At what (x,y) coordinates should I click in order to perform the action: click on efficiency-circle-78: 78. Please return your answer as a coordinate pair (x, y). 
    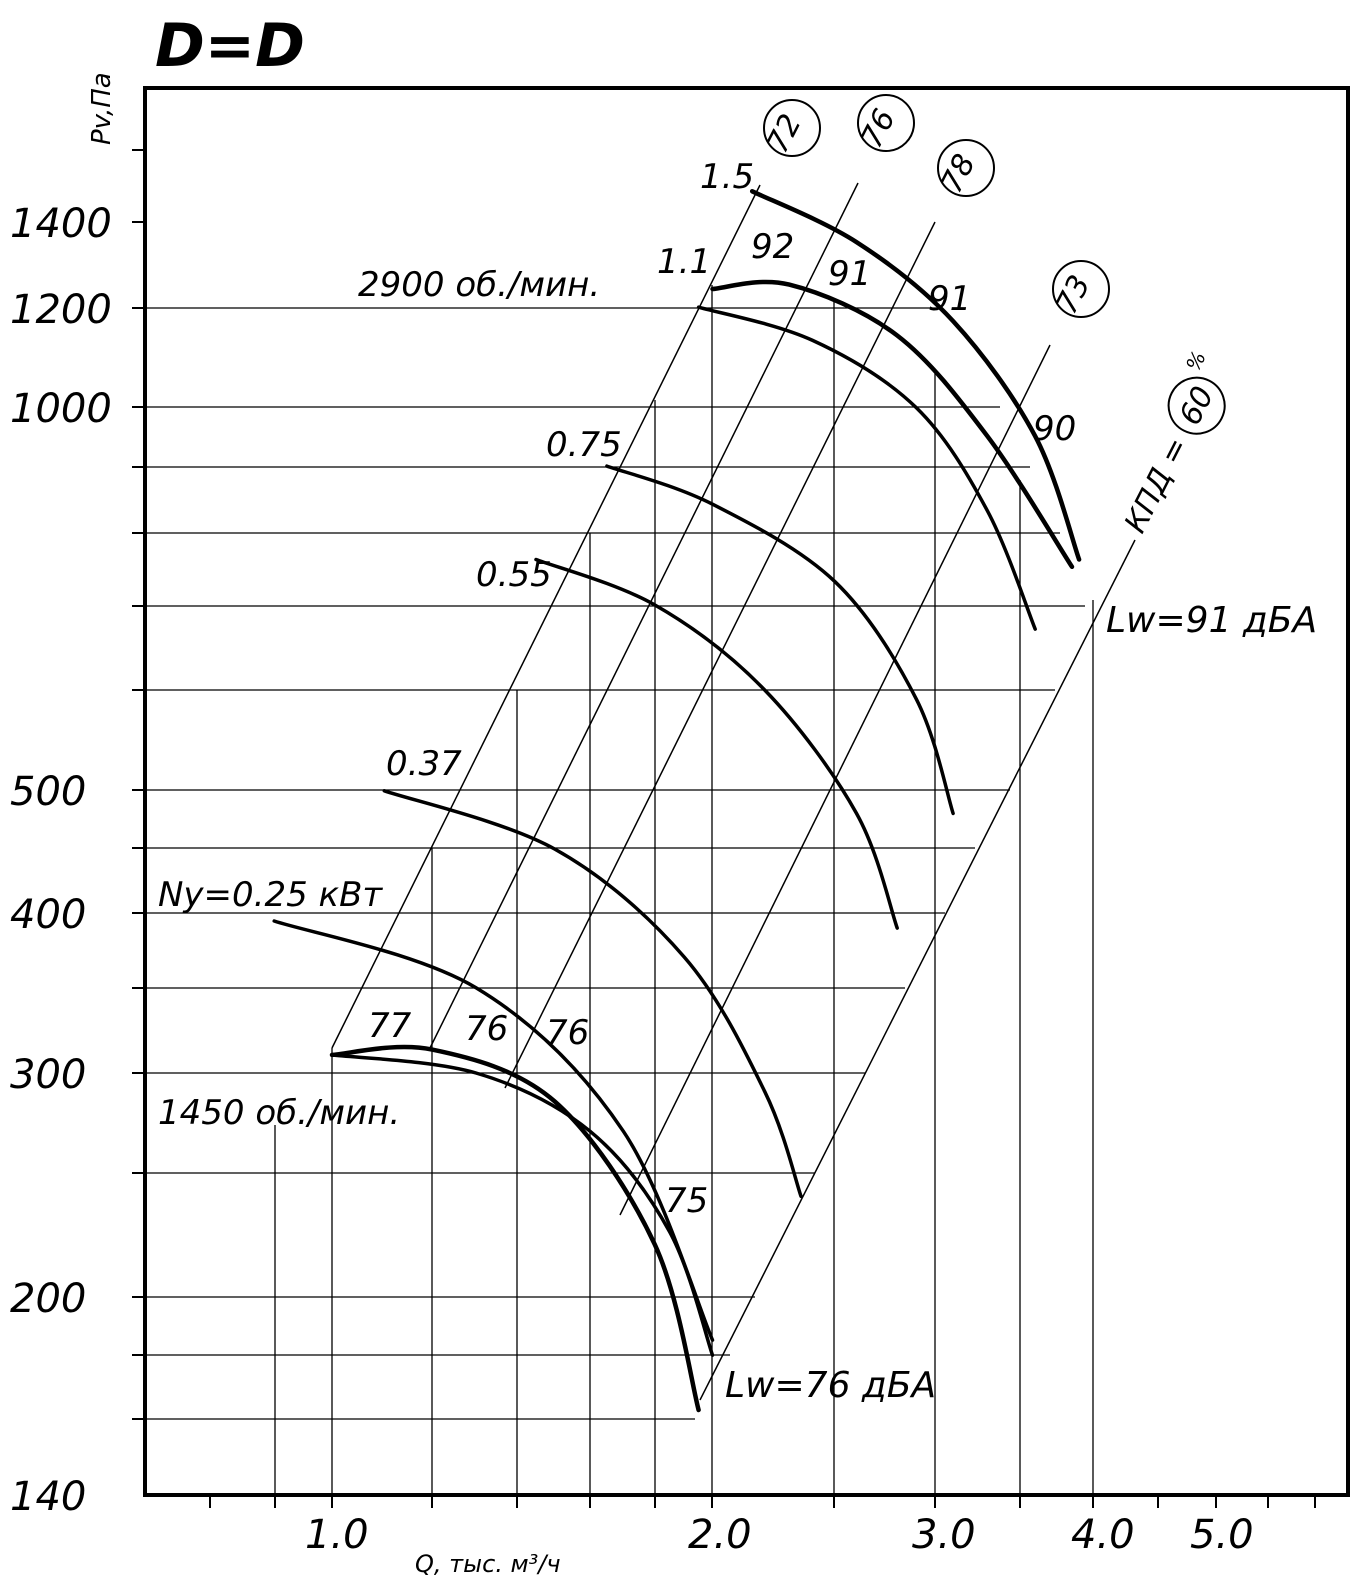
    Looking at the image, I should click on (964, 169).